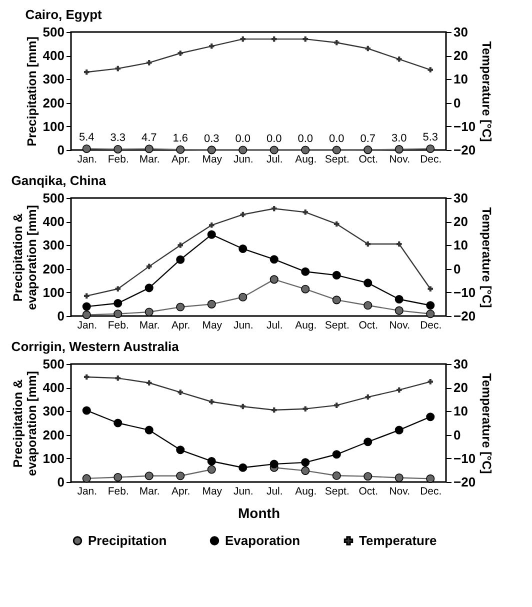  What do you see at coordinates (399, 492) in the screenshot?
I see `x-tick-label: Nov.` at bounding box center [399, 492].